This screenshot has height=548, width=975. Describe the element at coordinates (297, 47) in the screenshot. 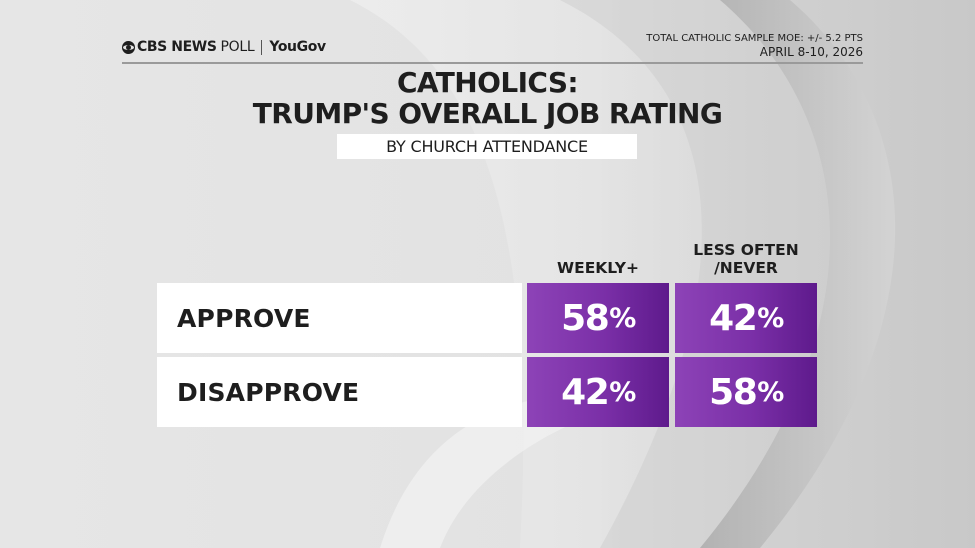

I see `brand-yougov: YouGov` at that location.